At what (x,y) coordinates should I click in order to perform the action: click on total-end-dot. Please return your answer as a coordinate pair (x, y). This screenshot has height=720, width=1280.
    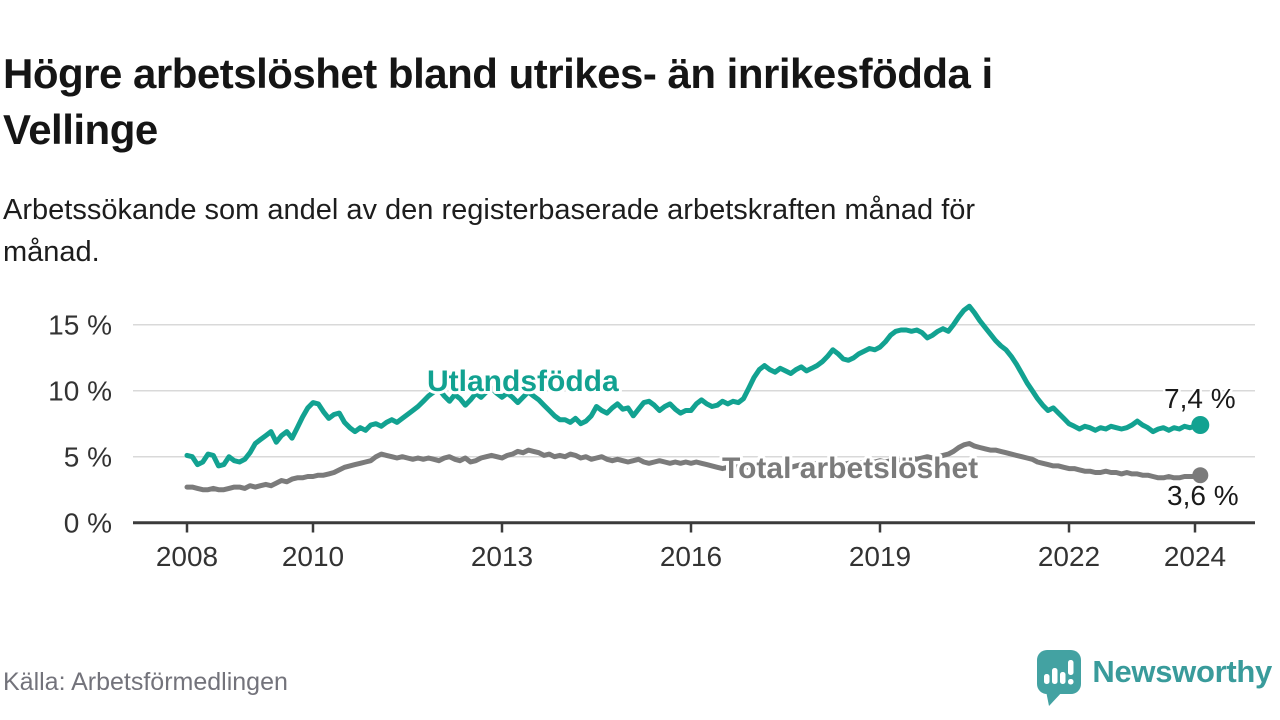
    Looking at the image, I should click on (1200, 475).